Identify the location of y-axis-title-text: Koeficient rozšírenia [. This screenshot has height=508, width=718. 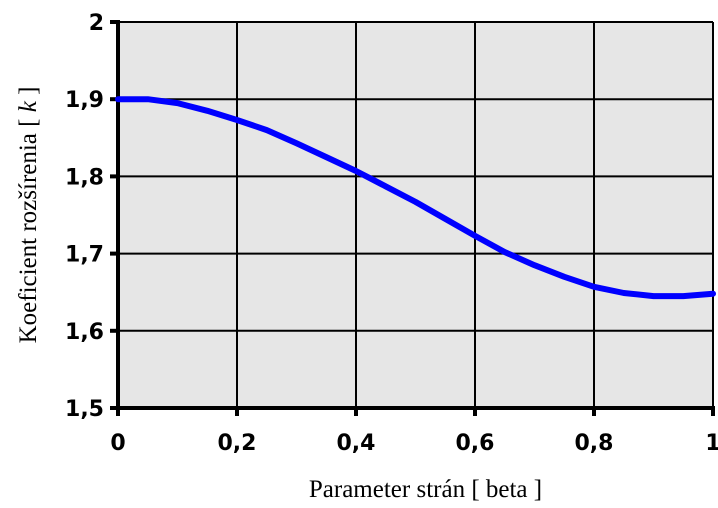
(28, 227).